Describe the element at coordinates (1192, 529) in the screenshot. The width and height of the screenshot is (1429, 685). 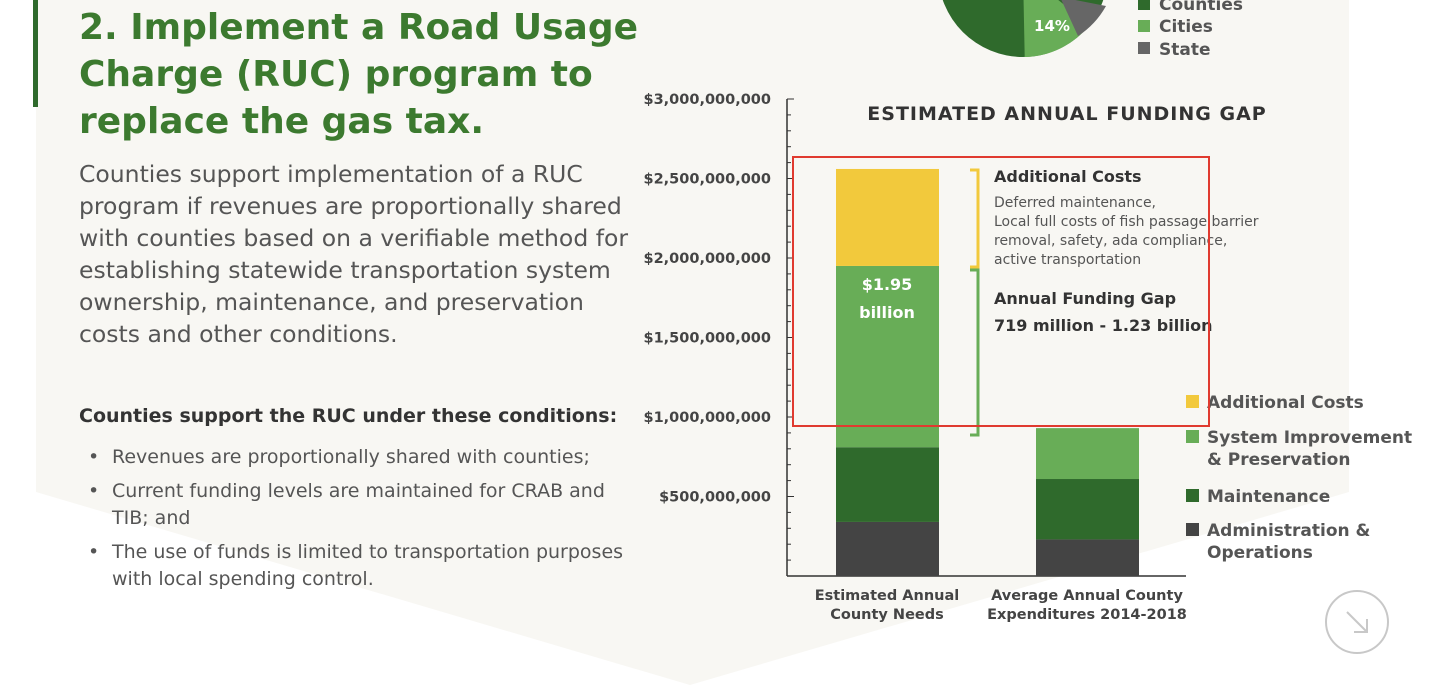
I see `legend-swatch-administration` at that location.